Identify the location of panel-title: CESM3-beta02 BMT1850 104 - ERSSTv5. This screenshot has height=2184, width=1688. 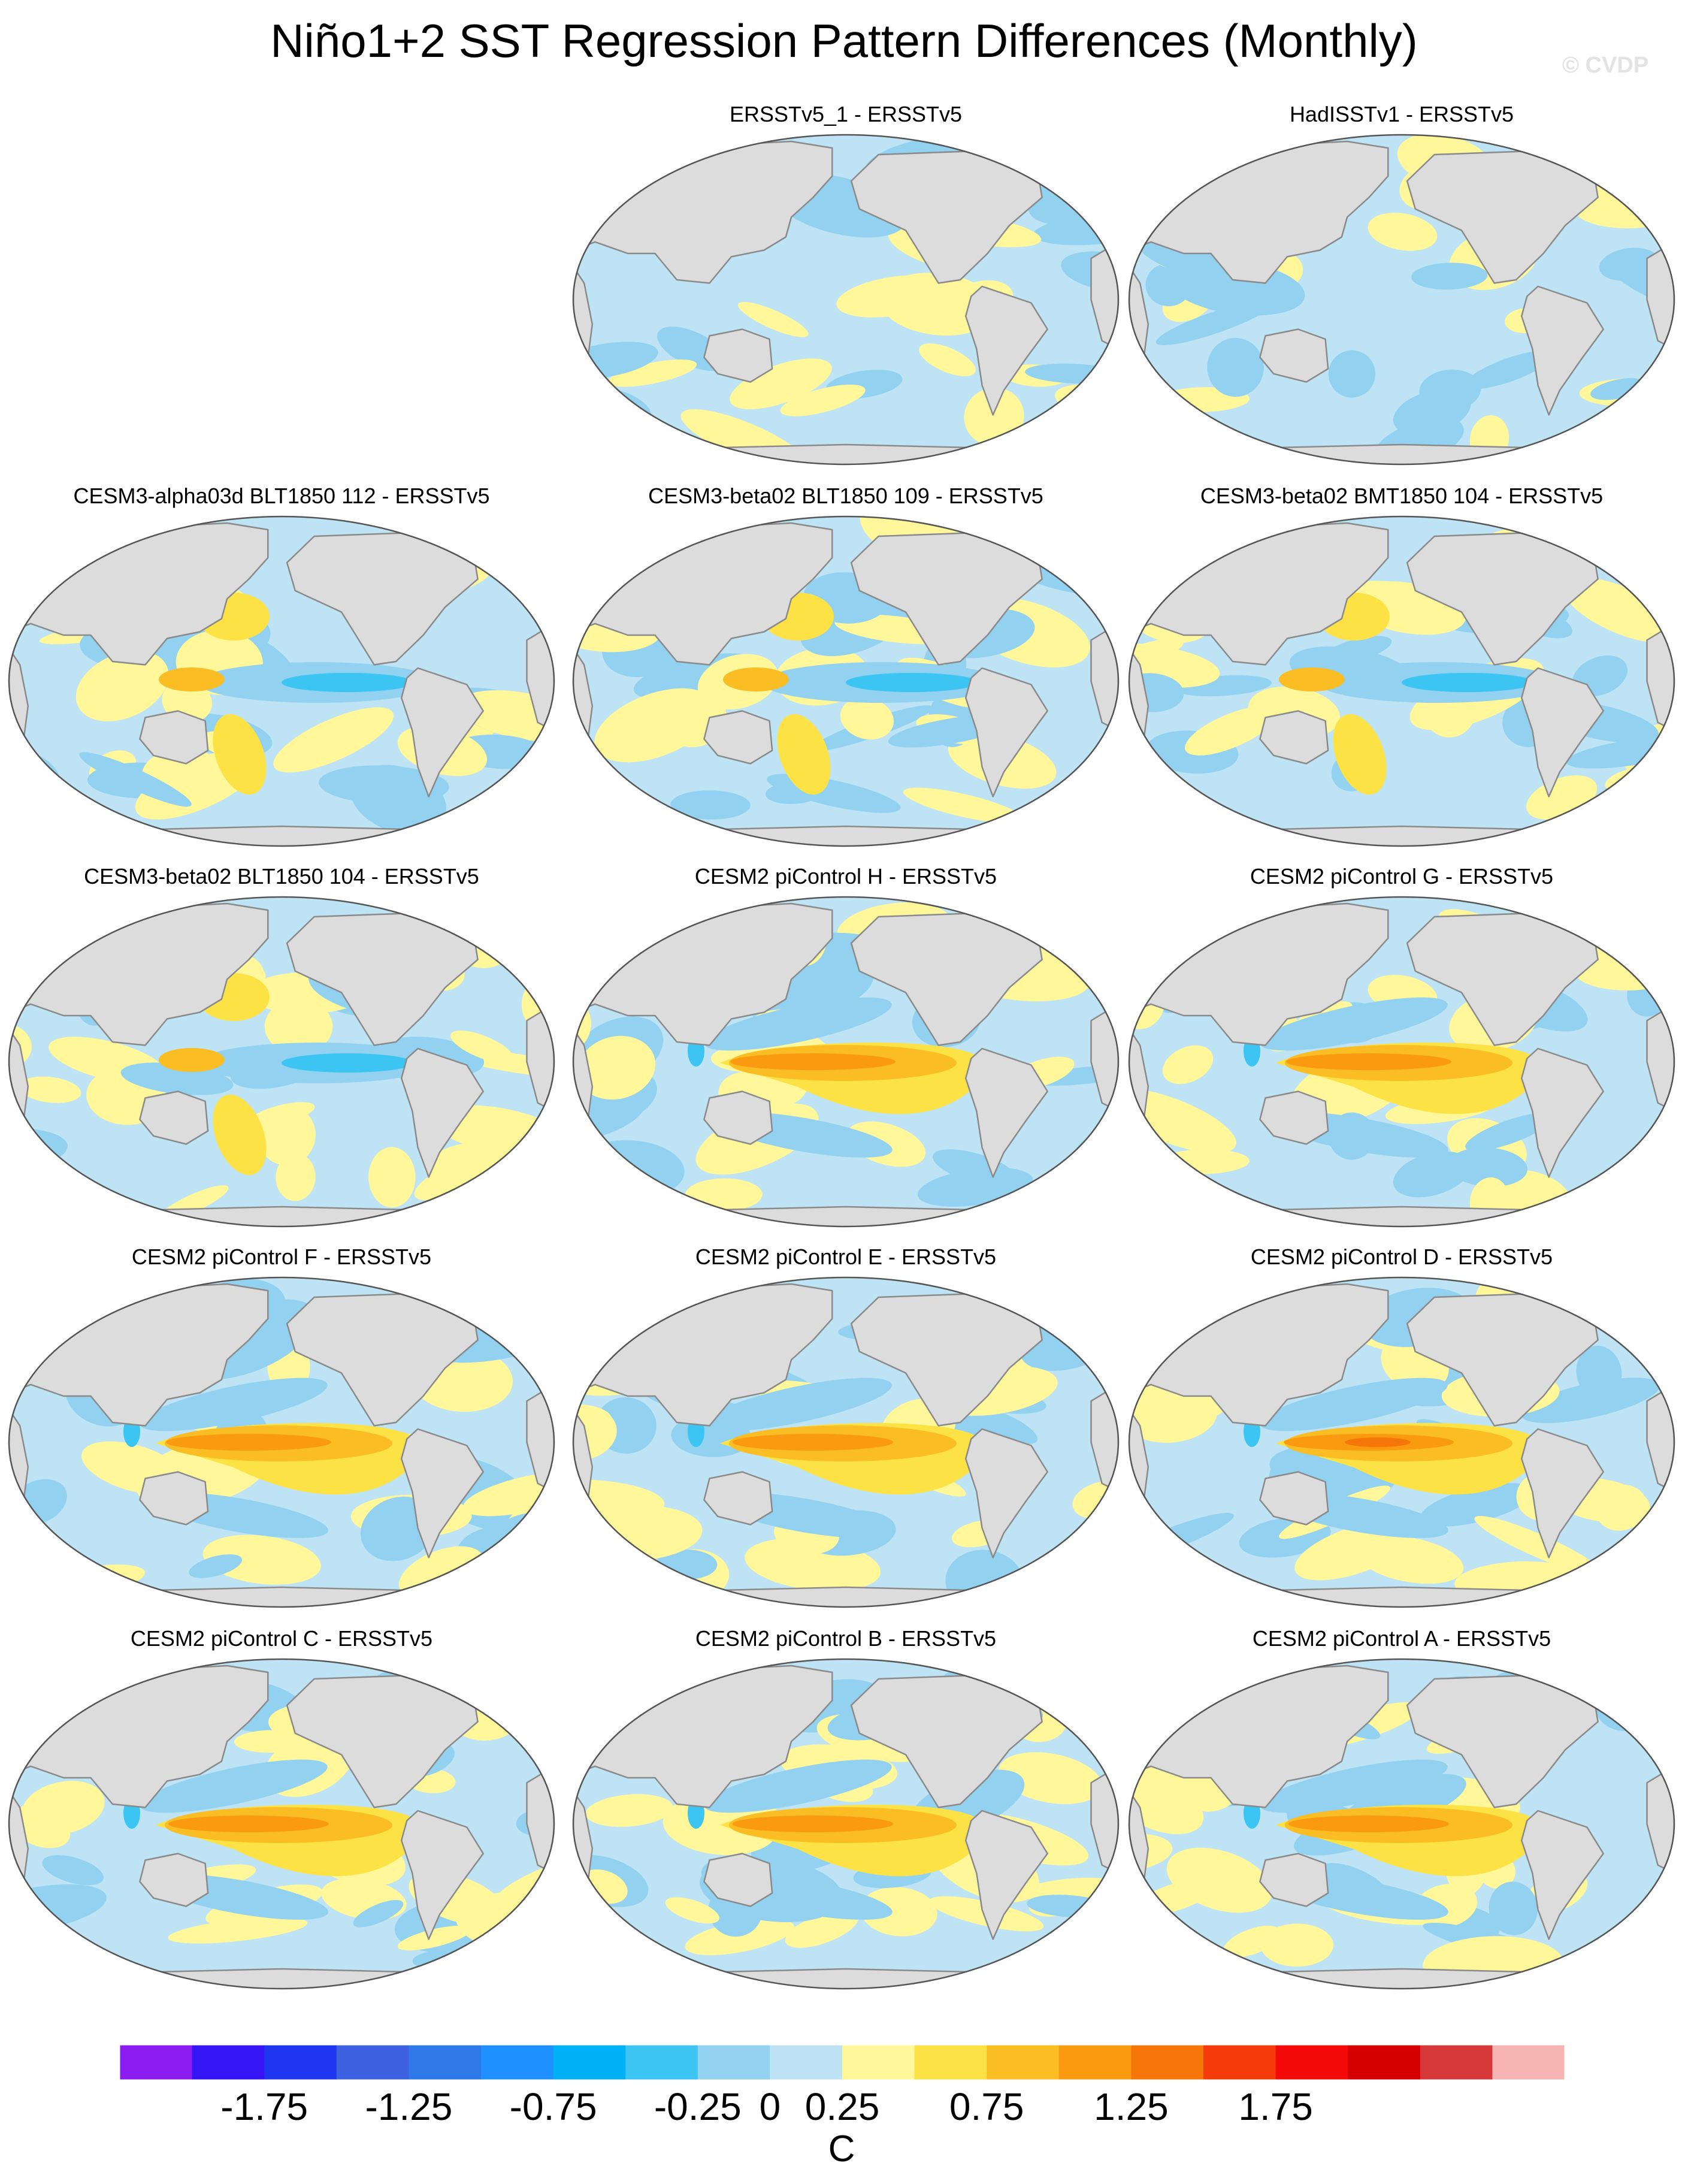
(1402, 496).